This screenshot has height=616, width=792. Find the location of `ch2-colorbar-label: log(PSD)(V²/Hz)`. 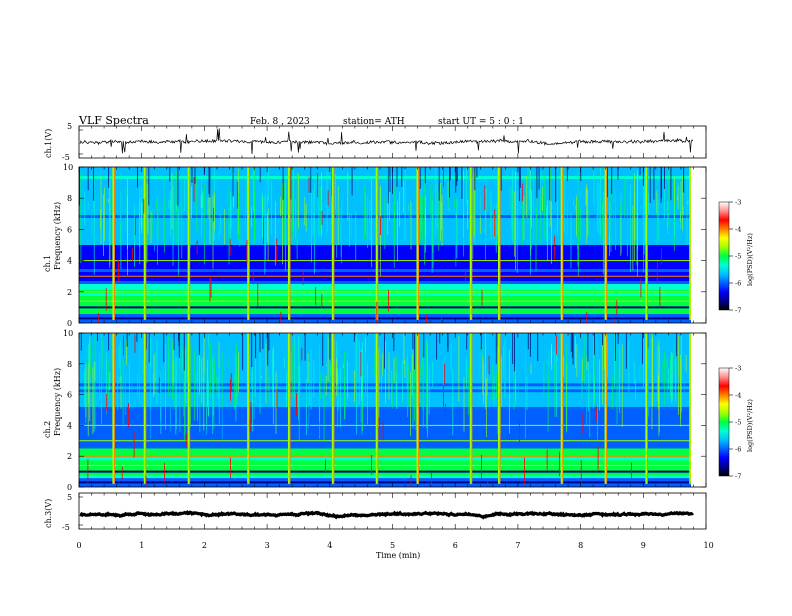

ch2-colorbar-label: log(PSD)(V²/Hz) is located at coordinates (750, 425).